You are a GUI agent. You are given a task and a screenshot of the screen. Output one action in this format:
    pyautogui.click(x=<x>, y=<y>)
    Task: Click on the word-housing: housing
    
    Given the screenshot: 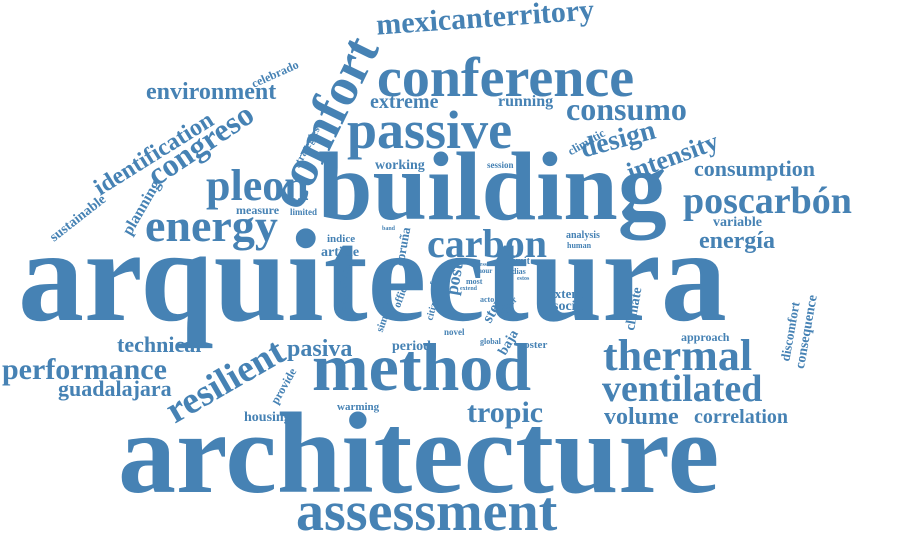 What is the action you would take?
    pyautogui.click(x=267, y=417)
    